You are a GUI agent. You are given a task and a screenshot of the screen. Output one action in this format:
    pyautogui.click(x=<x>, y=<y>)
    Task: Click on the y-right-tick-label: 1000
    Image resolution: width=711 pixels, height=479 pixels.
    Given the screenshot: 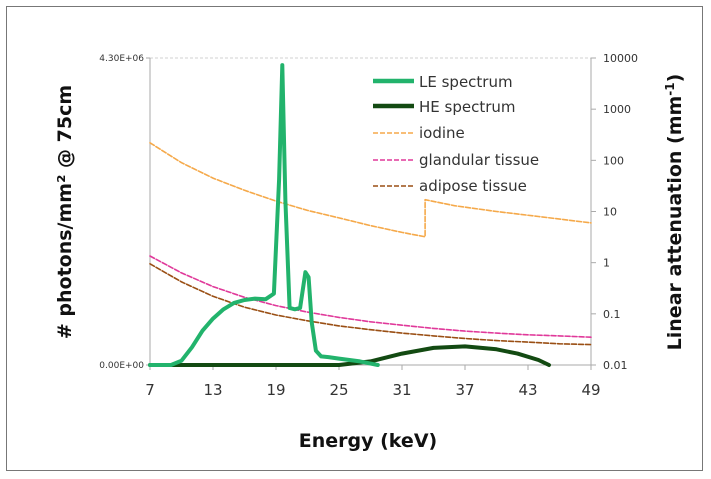 What is the action you would take?
    pyautogui.click(x=617, y=109)
    